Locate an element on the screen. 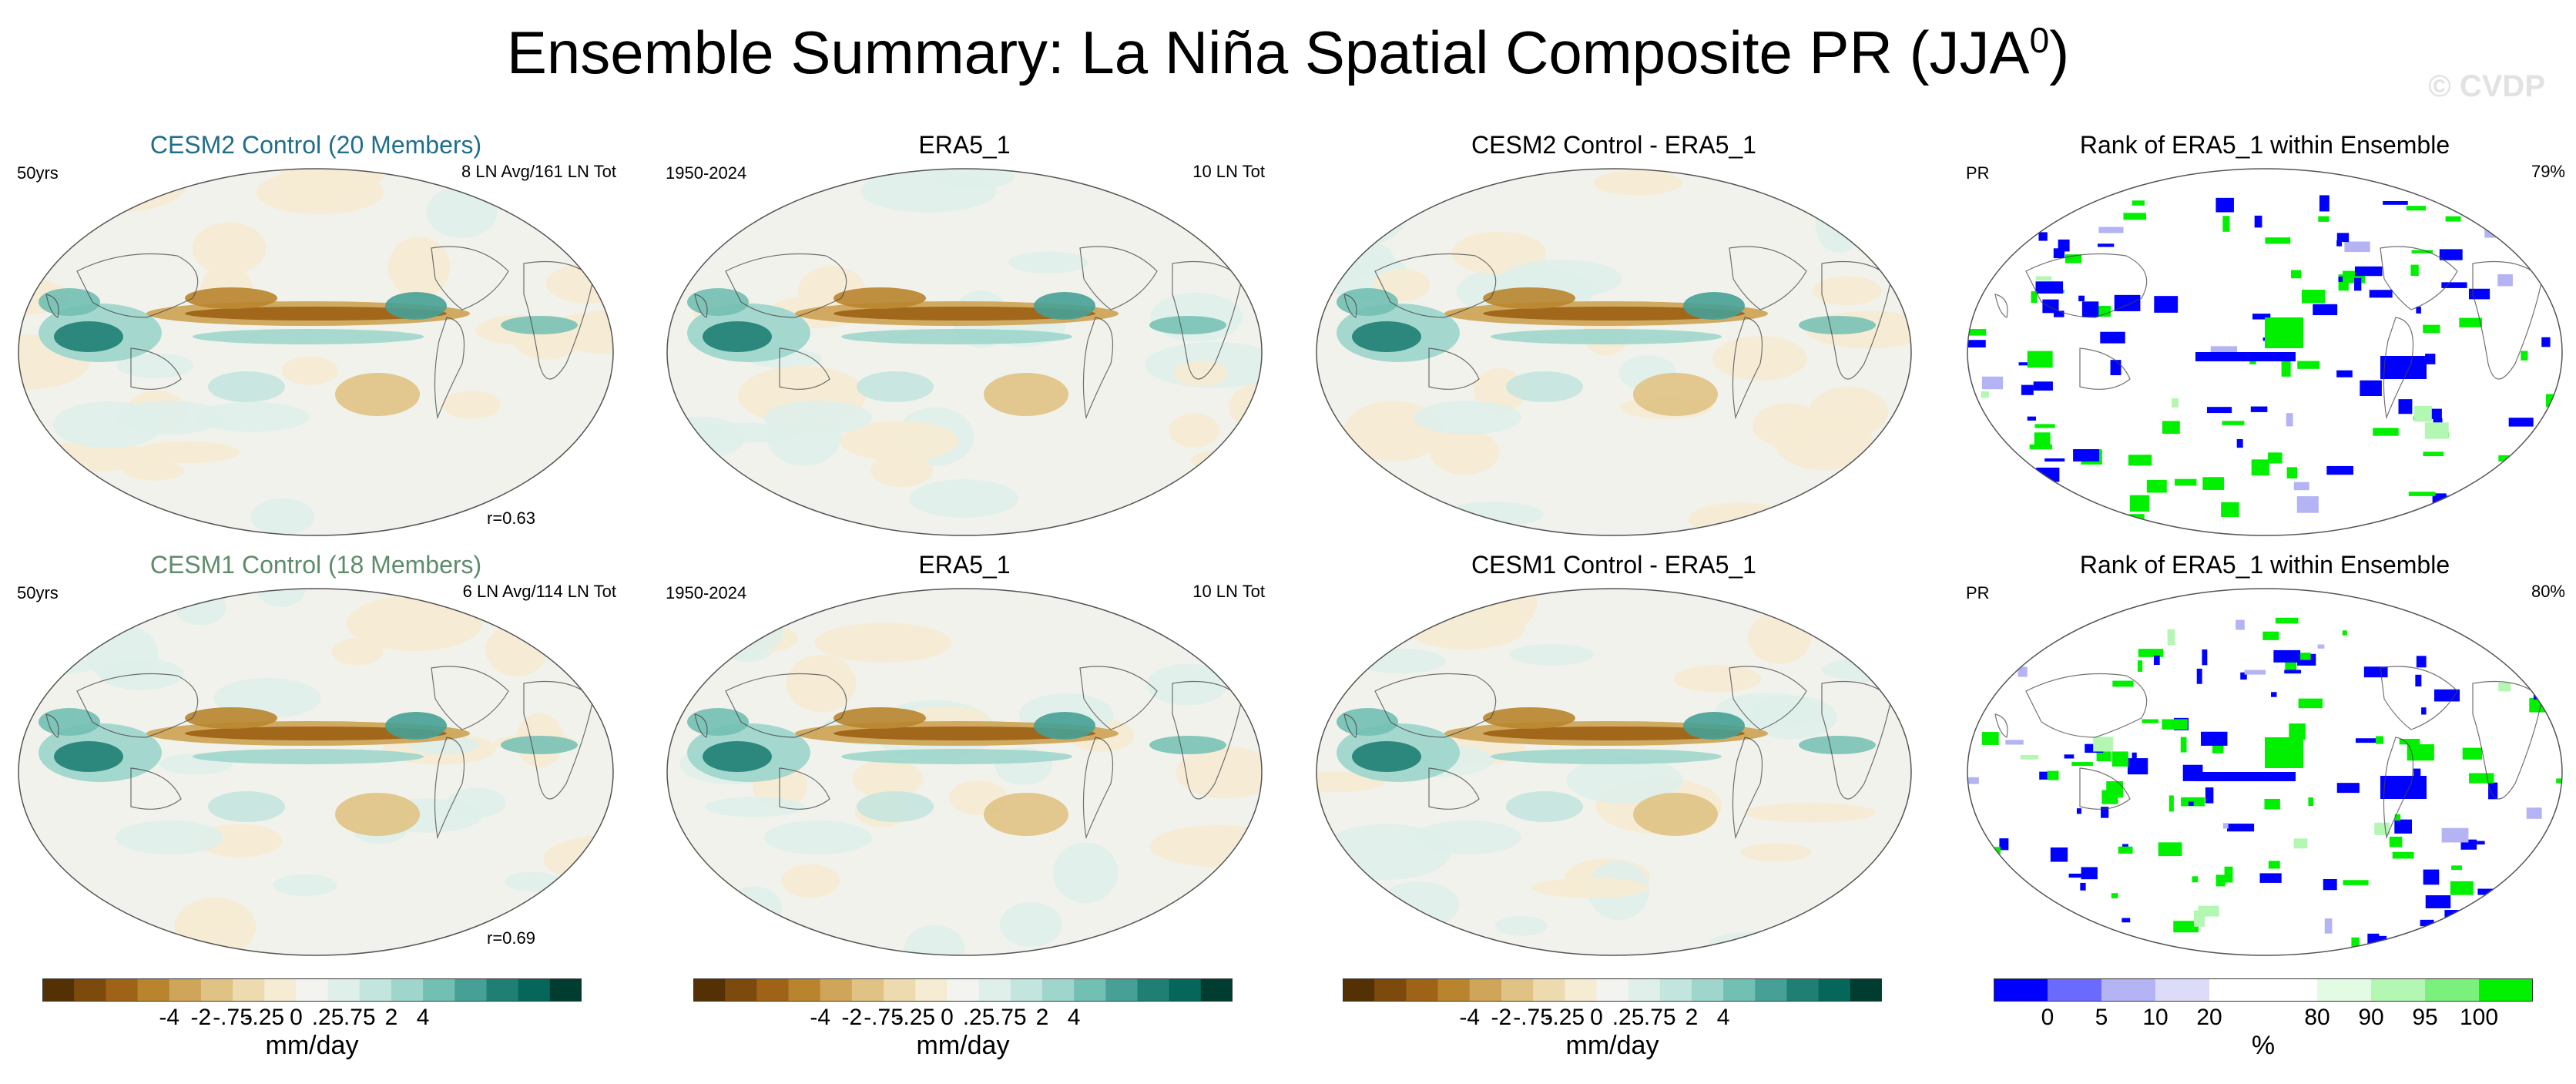  colorbar-3: -4 -2 -.75 -.25 0 .25.75 2 4 mm/day is located at coordinates (1613, 1024).